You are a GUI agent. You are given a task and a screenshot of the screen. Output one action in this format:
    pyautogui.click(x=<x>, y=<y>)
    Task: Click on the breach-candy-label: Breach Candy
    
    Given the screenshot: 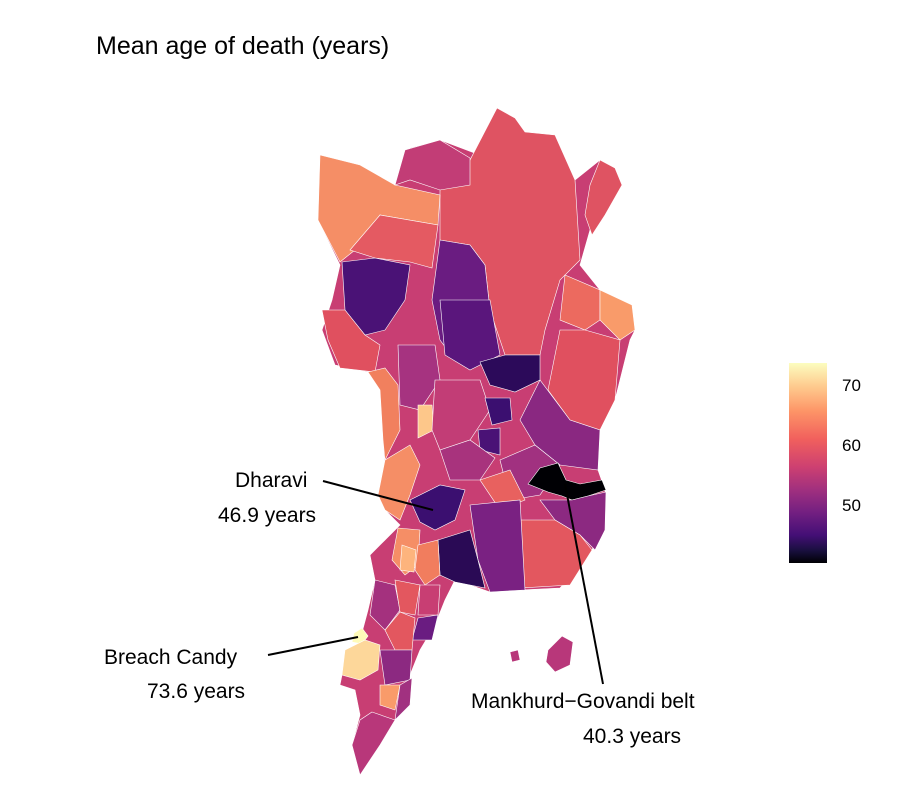 What is the action you would take?
    pyautogui.click(x=171, y=657)
    